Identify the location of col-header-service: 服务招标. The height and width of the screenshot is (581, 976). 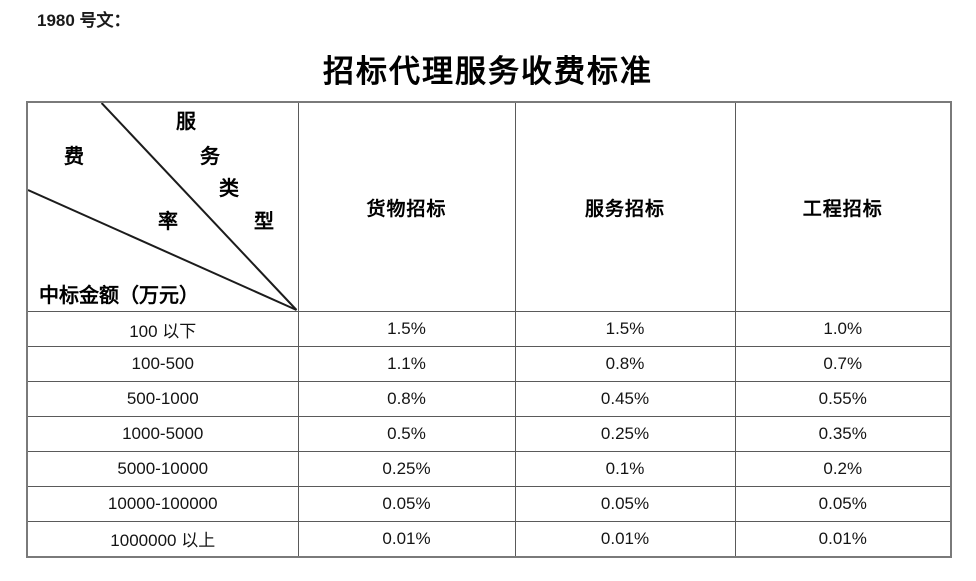
(625, 206).